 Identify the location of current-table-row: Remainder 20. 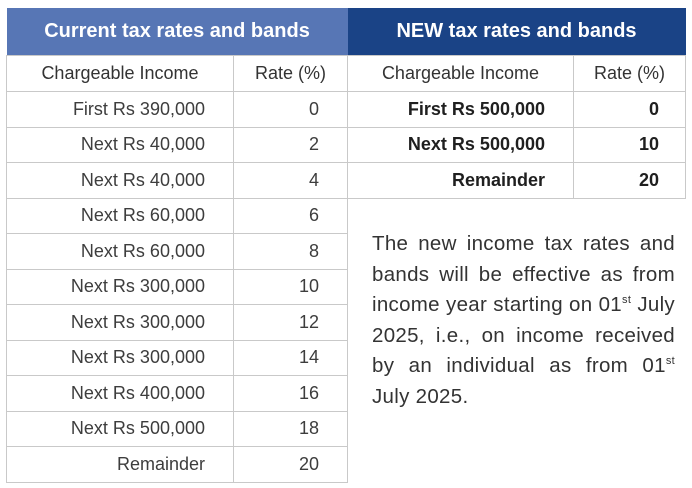
(177, 464).